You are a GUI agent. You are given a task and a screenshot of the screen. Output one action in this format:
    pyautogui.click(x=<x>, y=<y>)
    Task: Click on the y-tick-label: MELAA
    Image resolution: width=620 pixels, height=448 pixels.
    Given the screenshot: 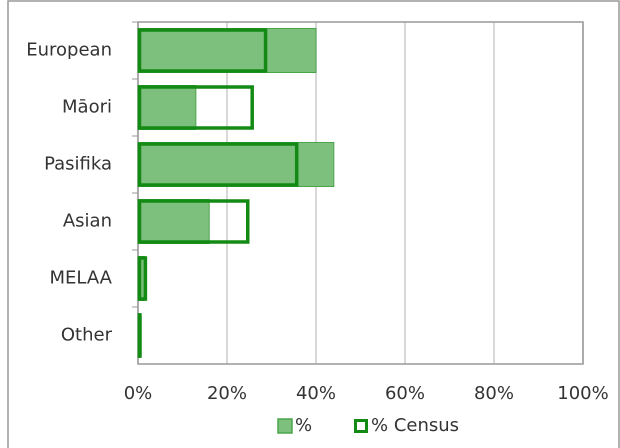 What is the action you would take?
    pyautogui.click(x=81, y=278)
    